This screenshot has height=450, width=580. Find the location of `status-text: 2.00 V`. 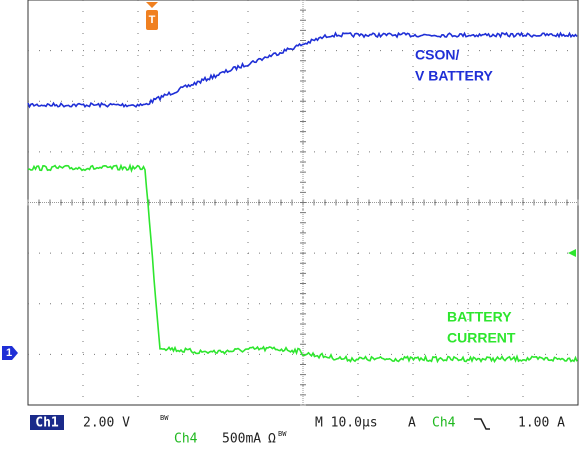

status-text: 2.00 V is located at coordinates (106, 423).